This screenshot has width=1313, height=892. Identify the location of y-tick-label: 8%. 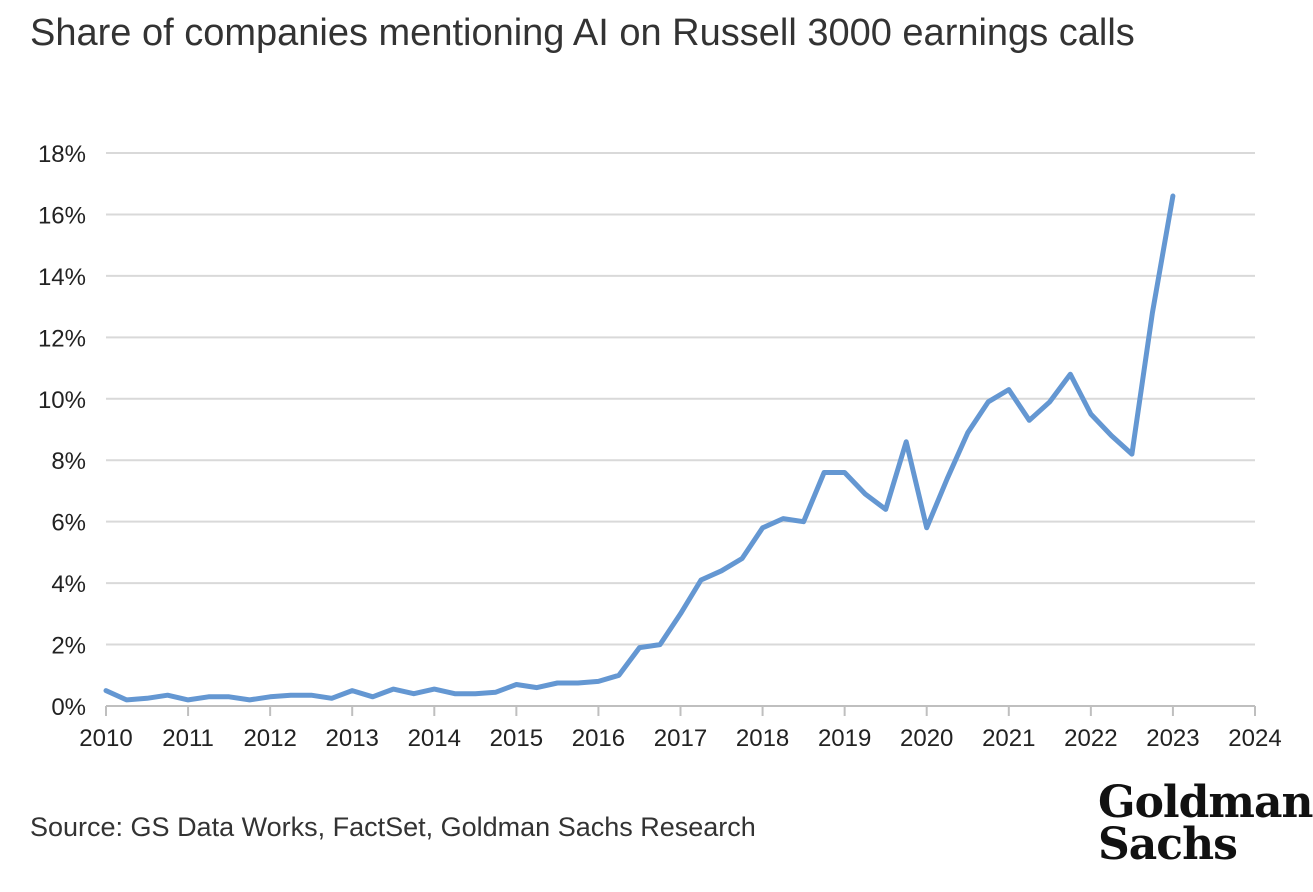
(68, 461).